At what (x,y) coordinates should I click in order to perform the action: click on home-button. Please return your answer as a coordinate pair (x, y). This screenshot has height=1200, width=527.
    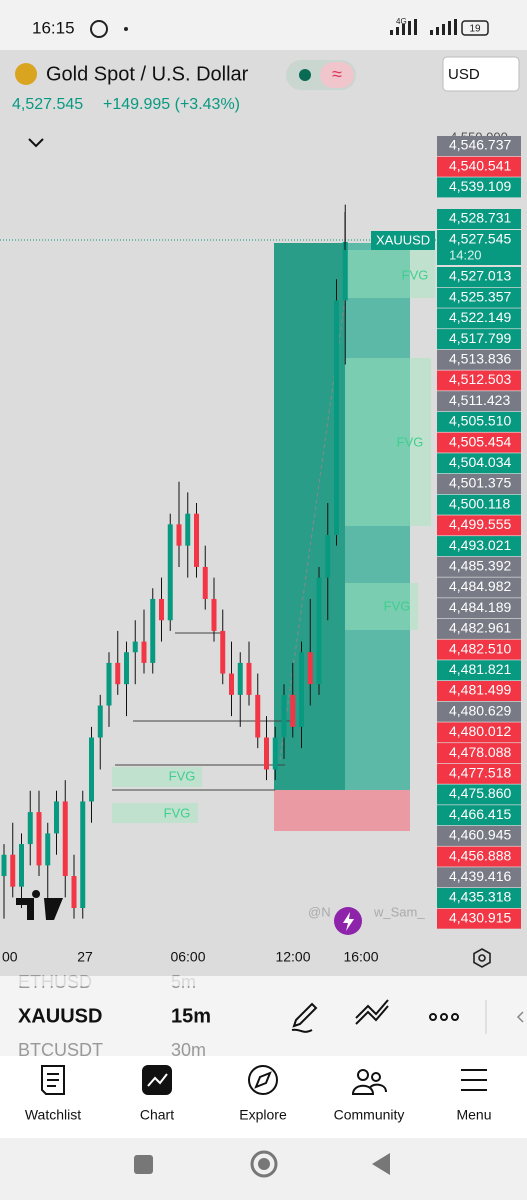
    Looking at the image, I should click on (264, 1164).